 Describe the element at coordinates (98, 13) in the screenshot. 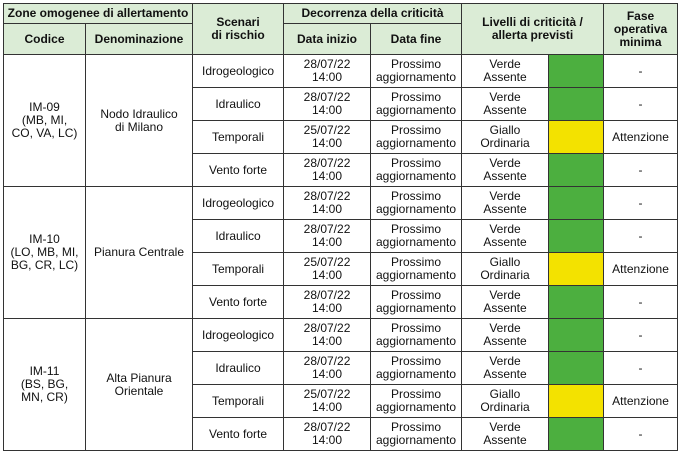

I see `zone-group-header: Zone omogenee di allertamento` at that location.